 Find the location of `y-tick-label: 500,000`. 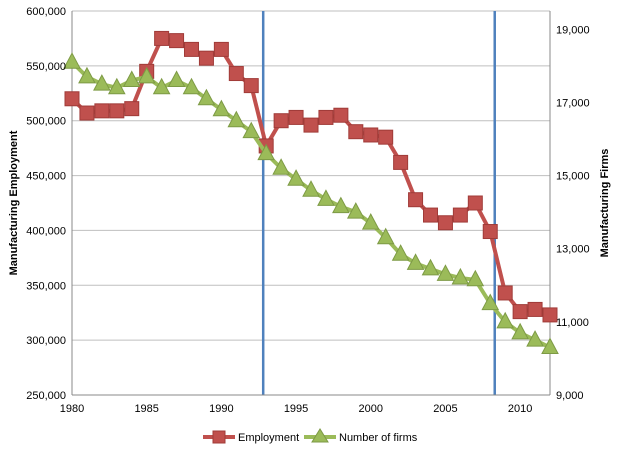

y-tick-label: 500,000 is located at coordinates (46, 122).